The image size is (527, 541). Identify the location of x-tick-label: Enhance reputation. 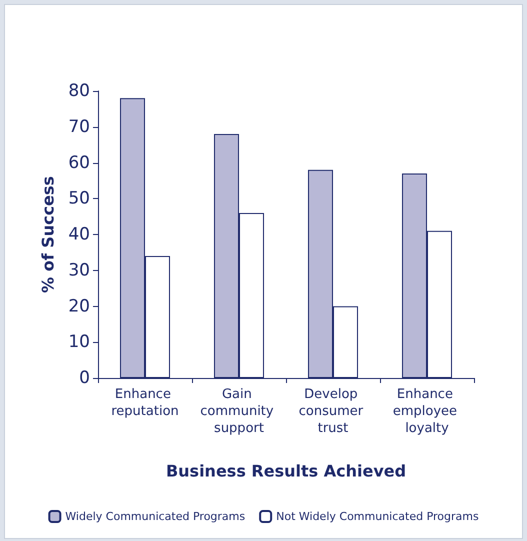
(145, 403).